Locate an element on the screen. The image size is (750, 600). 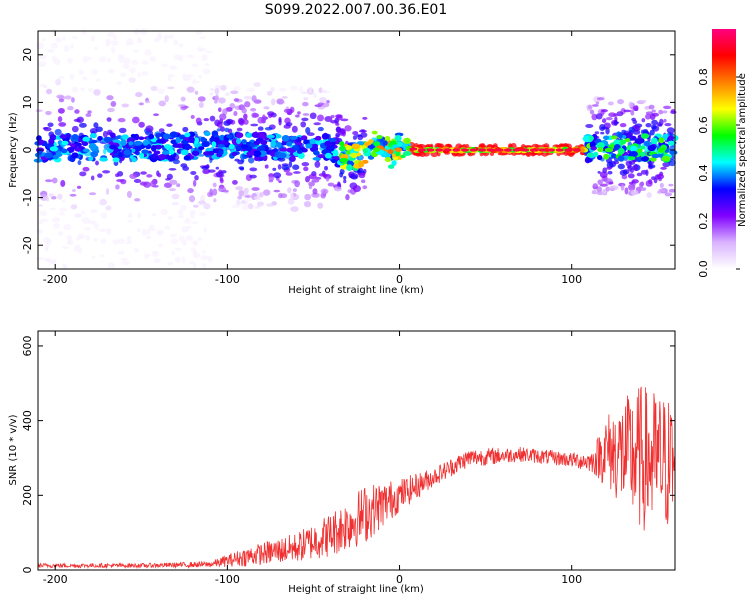
spectrogram-x-tick-label: 0 is located at coordinates (399, 279).